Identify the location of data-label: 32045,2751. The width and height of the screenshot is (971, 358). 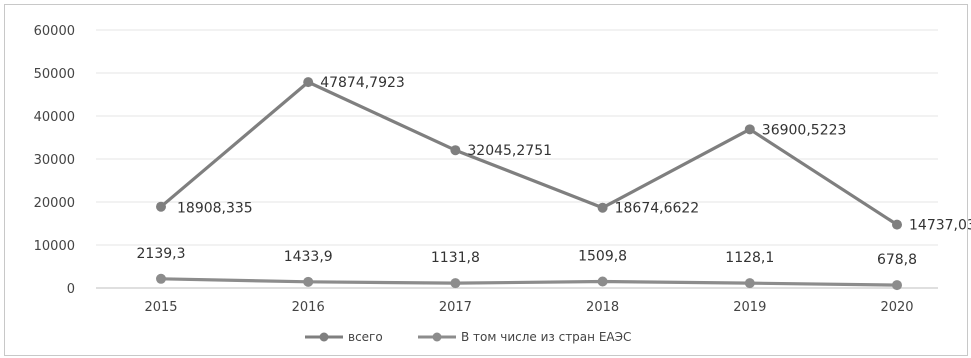
(509, 151).